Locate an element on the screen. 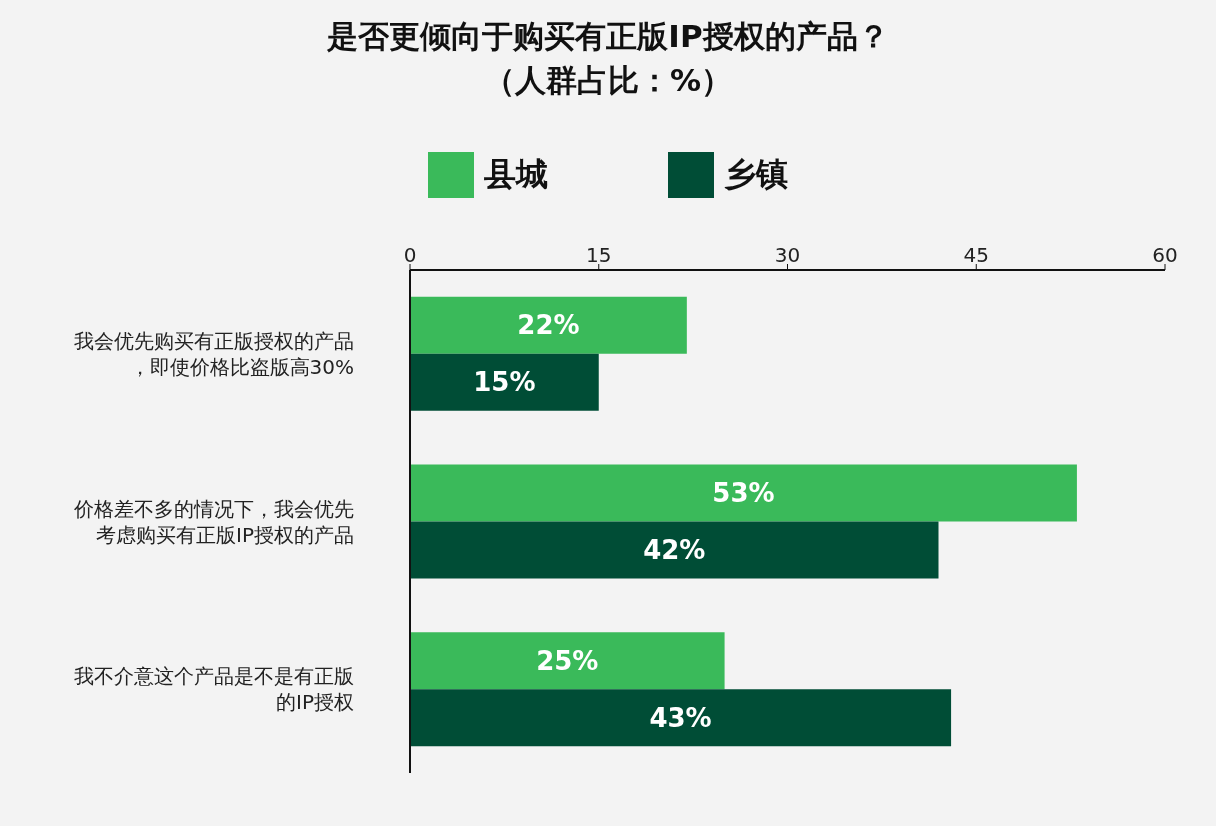 The width and height of the screenshot is (1216, 826). y-tick-label: 价格差不多的情况下，我会优先考虑购买有正版IP授权的产品 is located at coordinates (213, 521).